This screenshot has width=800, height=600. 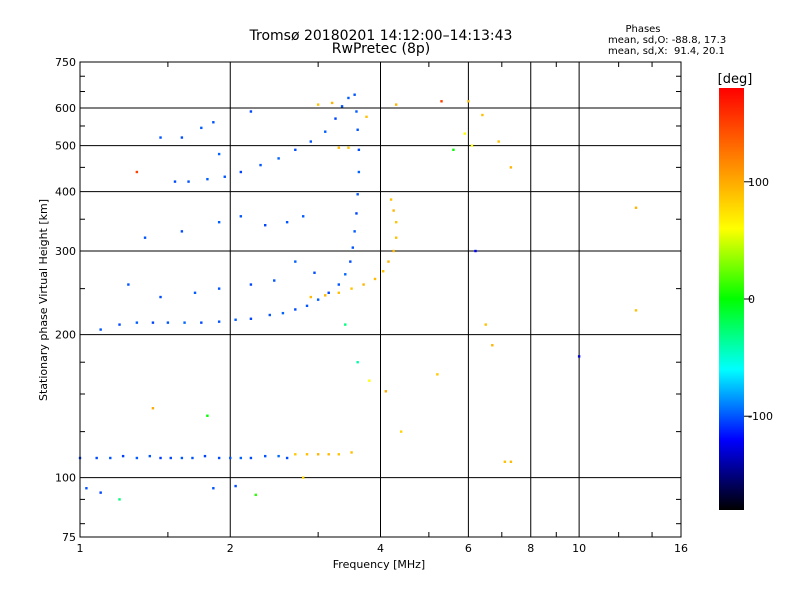 What do you see at coordinates (666, 51) in the screenshot?
I see `stats-line-x: mean, sd,X: 91.4, 20.1` at bounding box center [666, 51].